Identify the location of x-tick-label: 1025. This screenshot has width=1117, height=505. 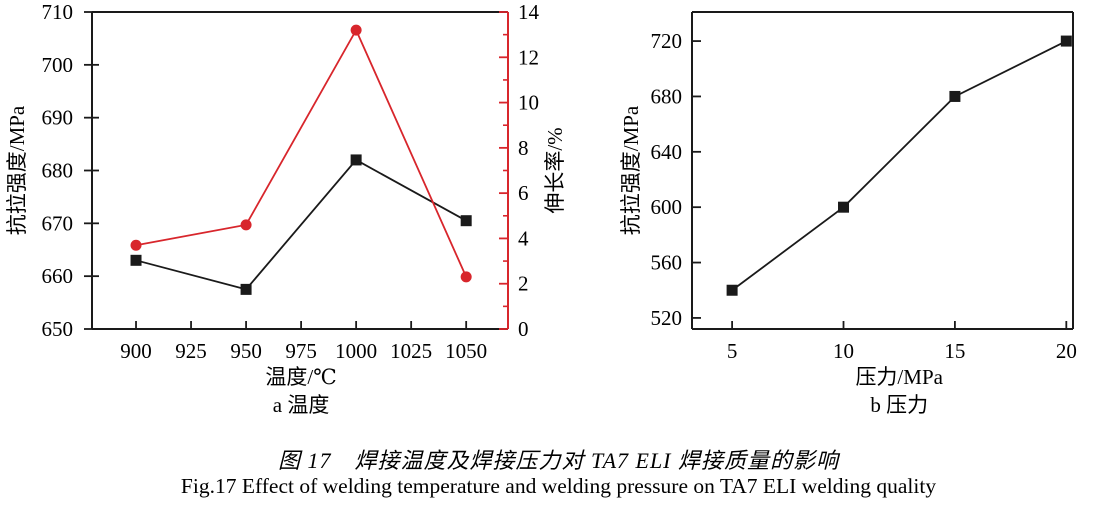
(411, 351).